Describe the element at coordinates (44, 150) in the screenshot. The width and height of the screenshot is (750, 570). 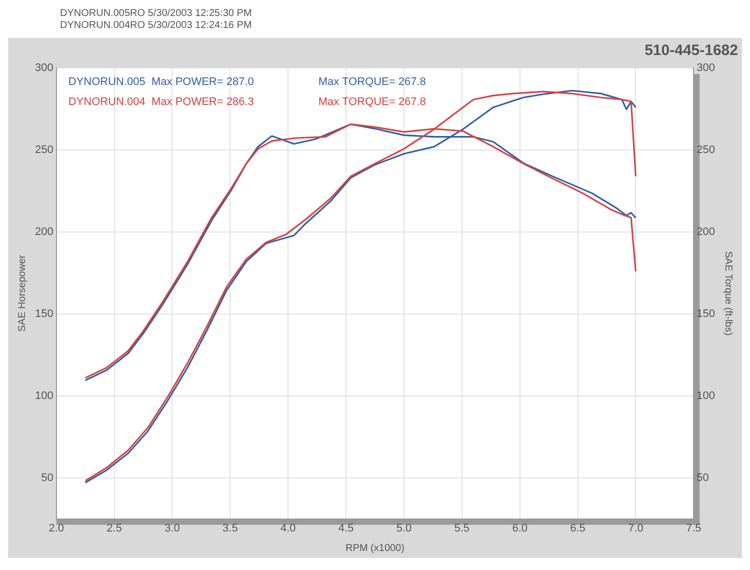
I see `y-tick-label: 250` at that location.